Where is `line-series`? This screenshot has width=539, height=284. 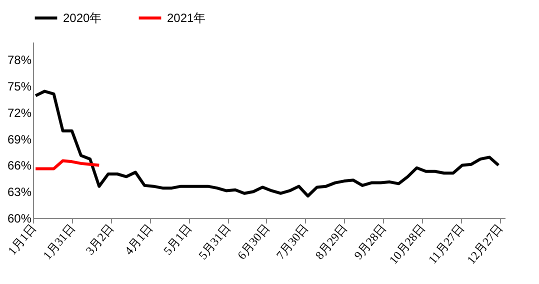 line-series is located at coordinates (67, 164).